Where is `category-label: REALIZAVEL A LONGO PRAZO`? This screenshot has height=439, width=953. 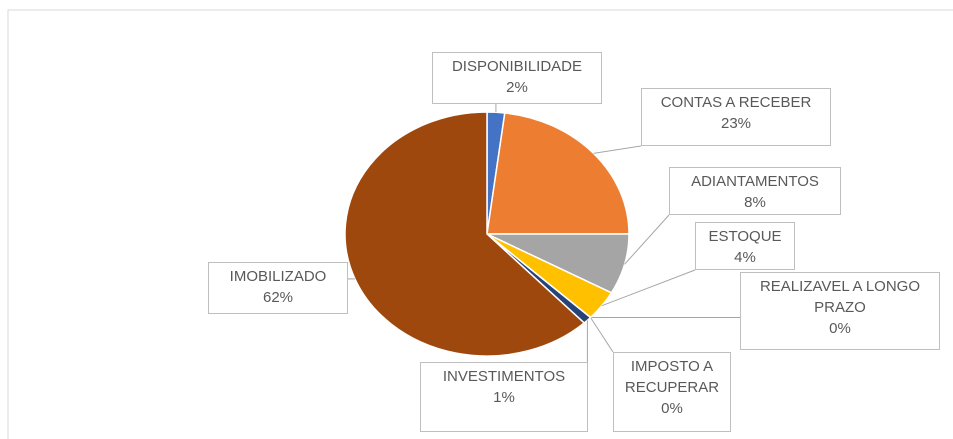
category-label: REALIZAVEL A LONGO PRAZO is located at coordinates (840, 297).